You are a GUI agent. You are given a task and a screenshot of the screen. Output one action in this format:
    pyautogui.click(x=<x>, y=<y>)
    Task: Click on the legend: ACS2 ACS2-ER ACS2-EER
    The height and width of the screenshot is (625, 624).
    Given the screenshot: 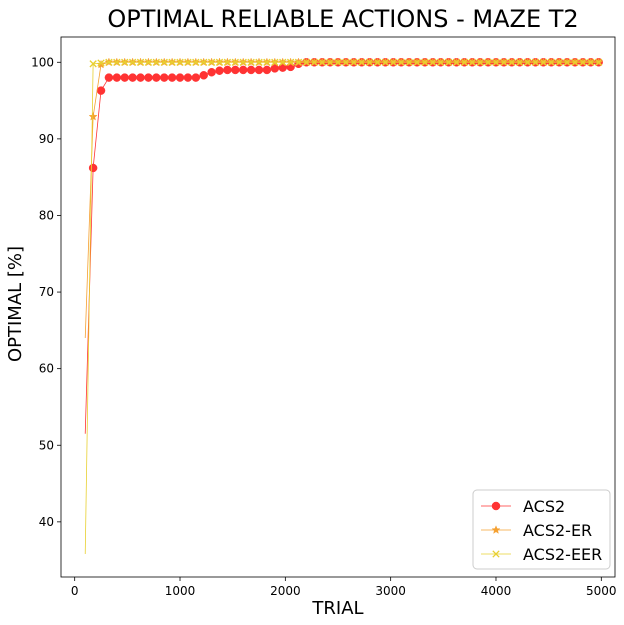 What is the action you would take?
    pyautogui.click(x=541, y=529)
    